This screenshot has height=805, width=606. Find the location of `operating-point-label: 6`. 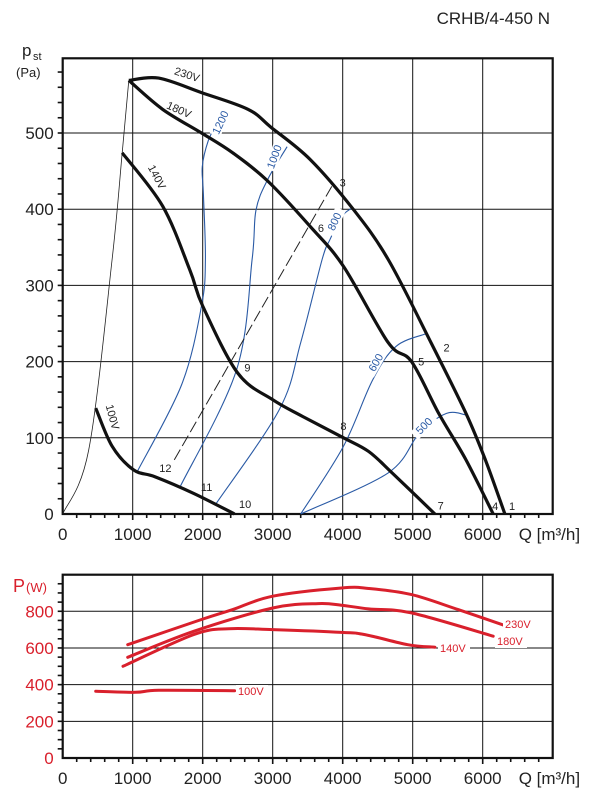

operating-point-label: 6 is located at coordinates (321, 229).